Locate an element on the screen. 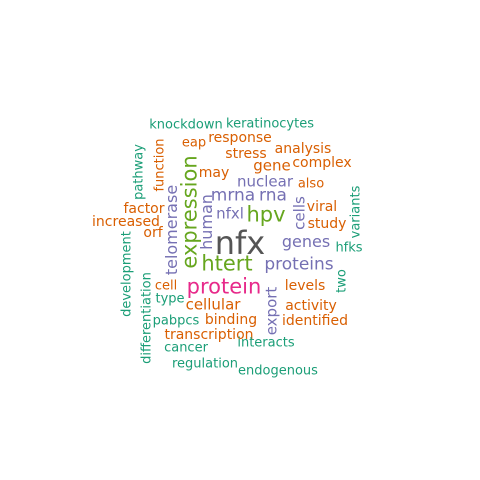  word-keratinocytes: keratinocytes is located at coordinates (270, 124).